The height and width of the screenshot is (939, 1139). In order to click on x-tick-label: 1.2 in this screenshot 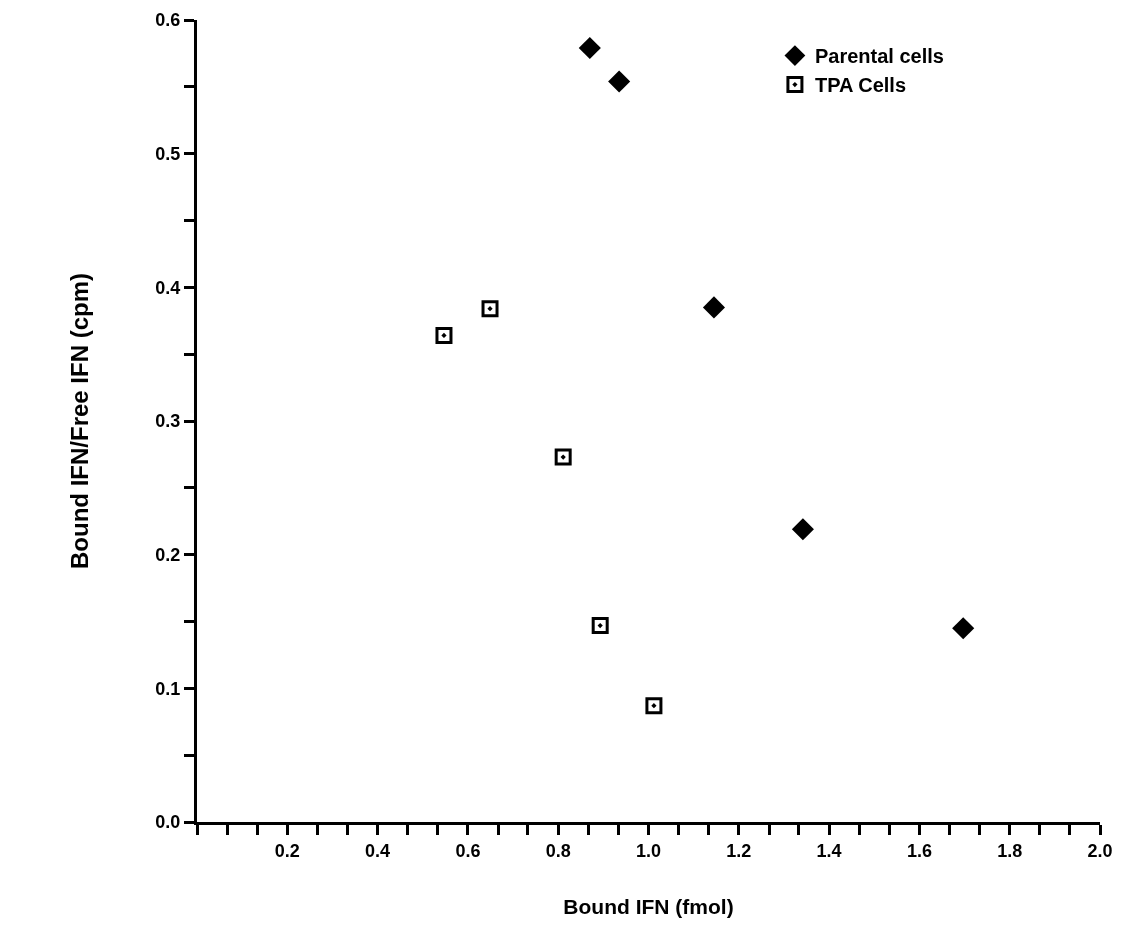, I will do `click(739, 850)`.